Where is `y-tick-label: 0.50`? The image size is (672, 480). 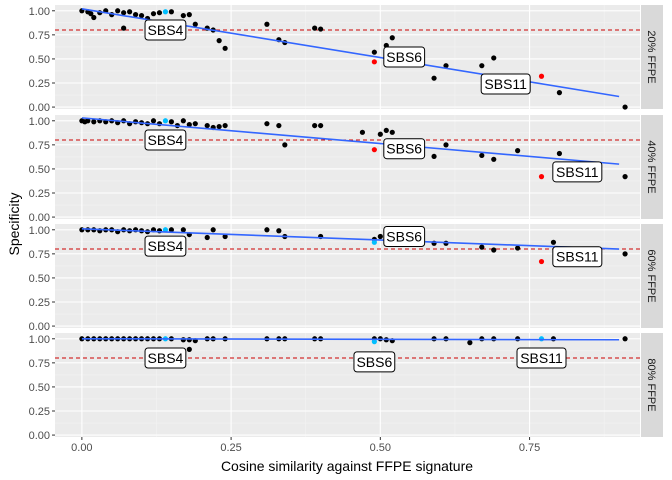 y-tick-label: 0.50 is located at coordinates (39, 60).